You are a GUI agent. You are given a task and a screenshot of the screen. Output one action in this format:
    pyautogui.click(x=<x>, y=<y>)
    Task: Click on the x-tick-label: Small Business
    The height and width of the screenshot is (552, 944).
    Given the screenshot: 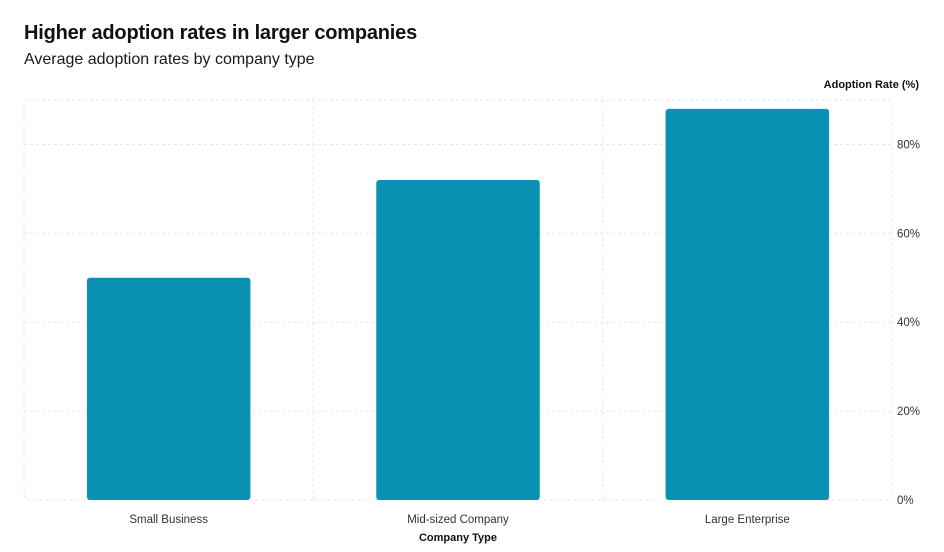 What is the action you would take?
    pyautogui.click(x=168, y=520)
    